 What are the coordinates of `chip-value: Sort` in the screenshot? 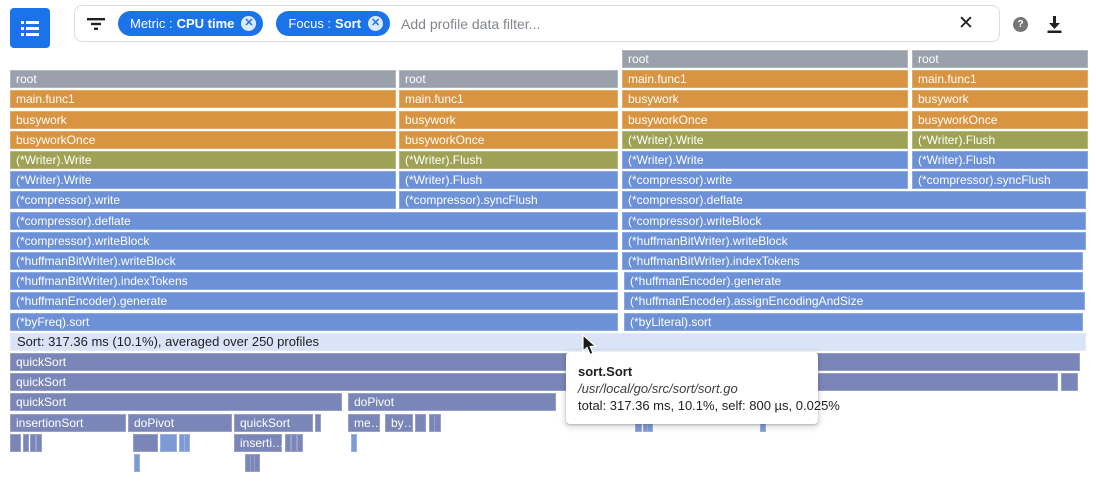 It's located at (348, 23).